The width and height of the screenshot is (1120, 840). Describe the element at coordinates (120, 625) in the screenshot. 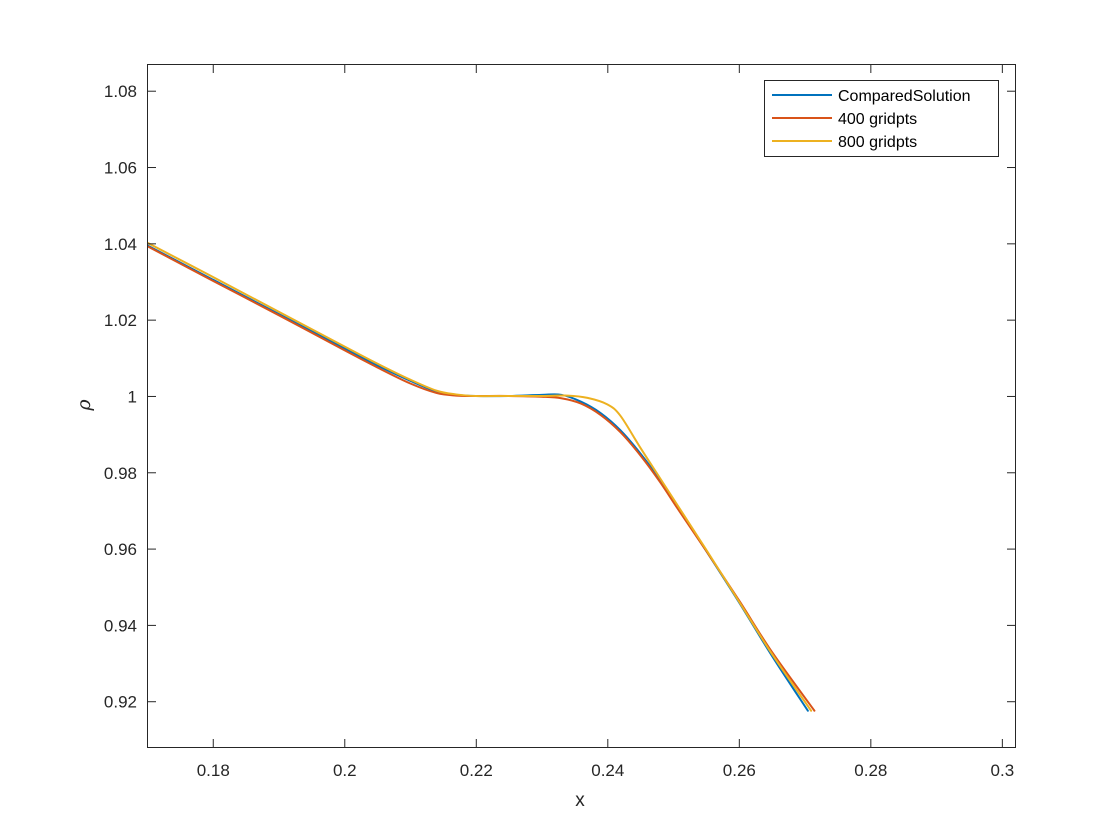

I see `y-tick-label: 0.94` at that location.